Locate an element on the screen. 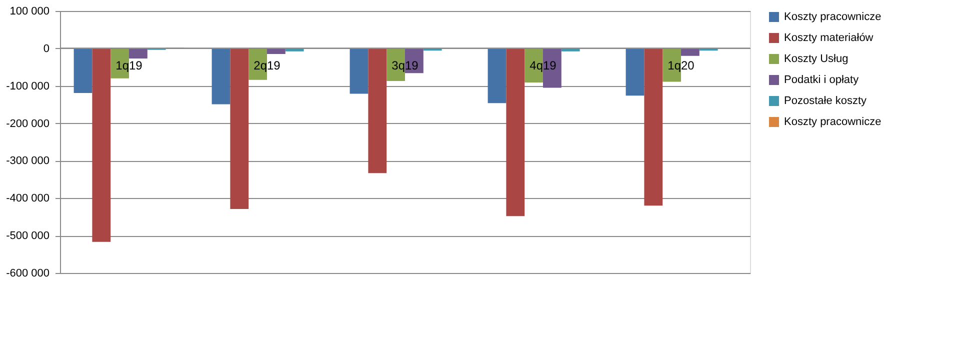 The width and height of the screenshot is (956, 337). y-tick-label: -600 000 is located at coordinates (28, 274).